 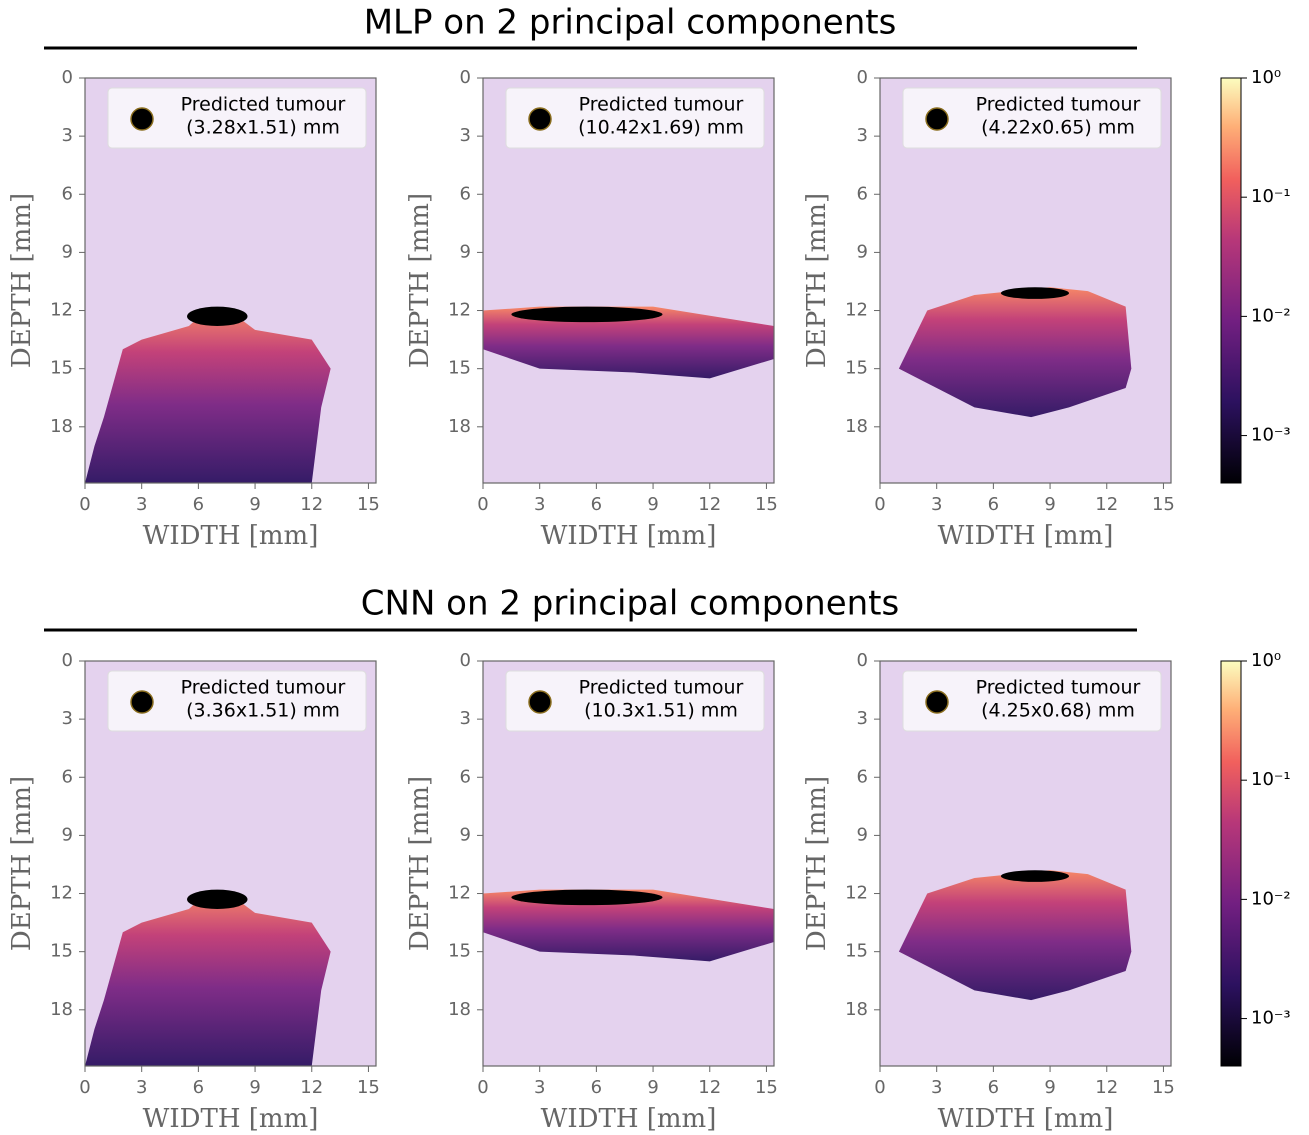 What do you see at coordinates (630, 604) in the screenshot?
I see `figure-title: CNN on 2 principal components` at bounding box center [630, 604].